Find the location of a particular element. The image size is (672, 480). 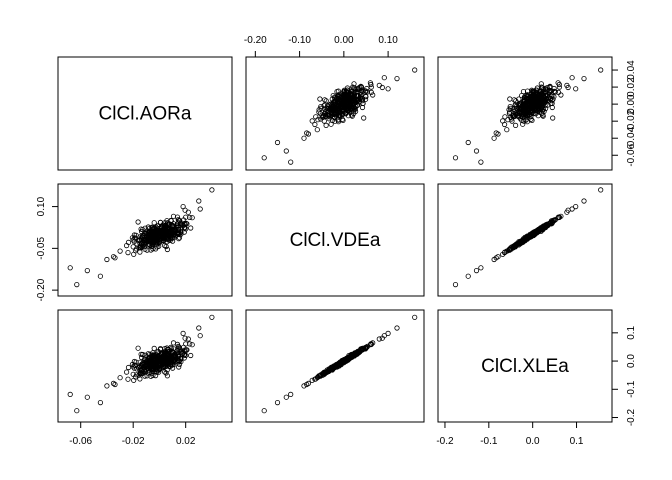

panel-r1-c1 is located at coordinates (335, 240).